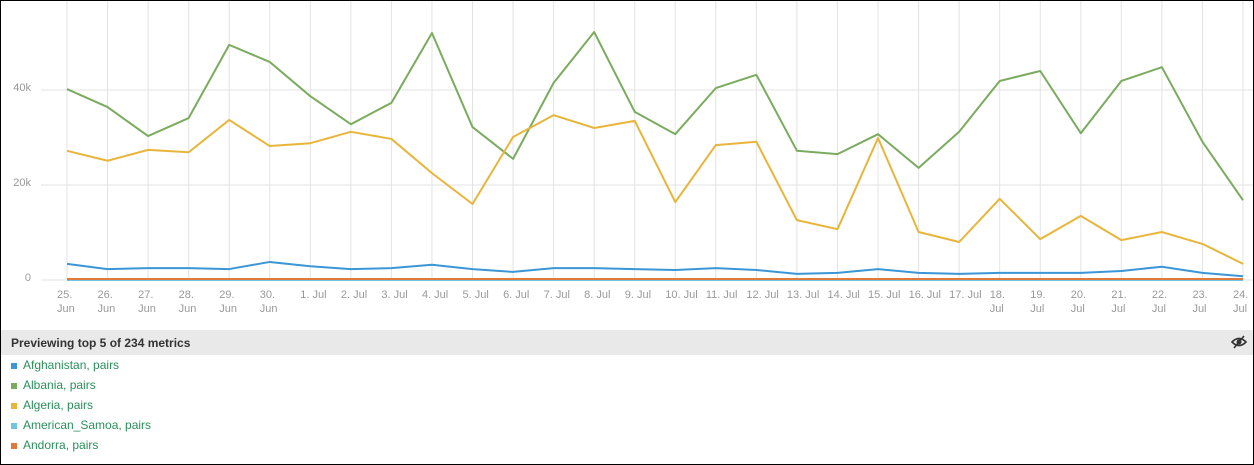 The width and height of the screenshot is (1254, 465). What do you see at coordinates (61, 445) in the screenshot?
I see `legend-label: Andorra, pairs` at bounding box center [61, 445].